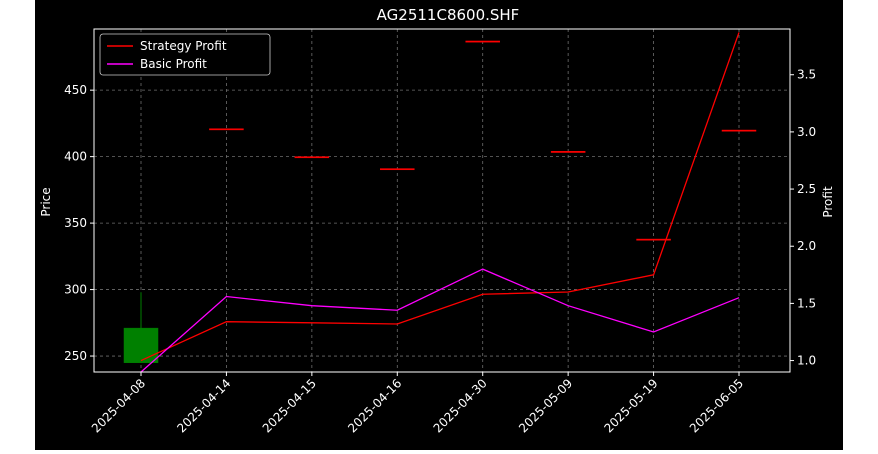  What do you see at coordinates (75, 157) in the screenshot?
I see `y-tick-label: 400` at bounding box center [75, 157].